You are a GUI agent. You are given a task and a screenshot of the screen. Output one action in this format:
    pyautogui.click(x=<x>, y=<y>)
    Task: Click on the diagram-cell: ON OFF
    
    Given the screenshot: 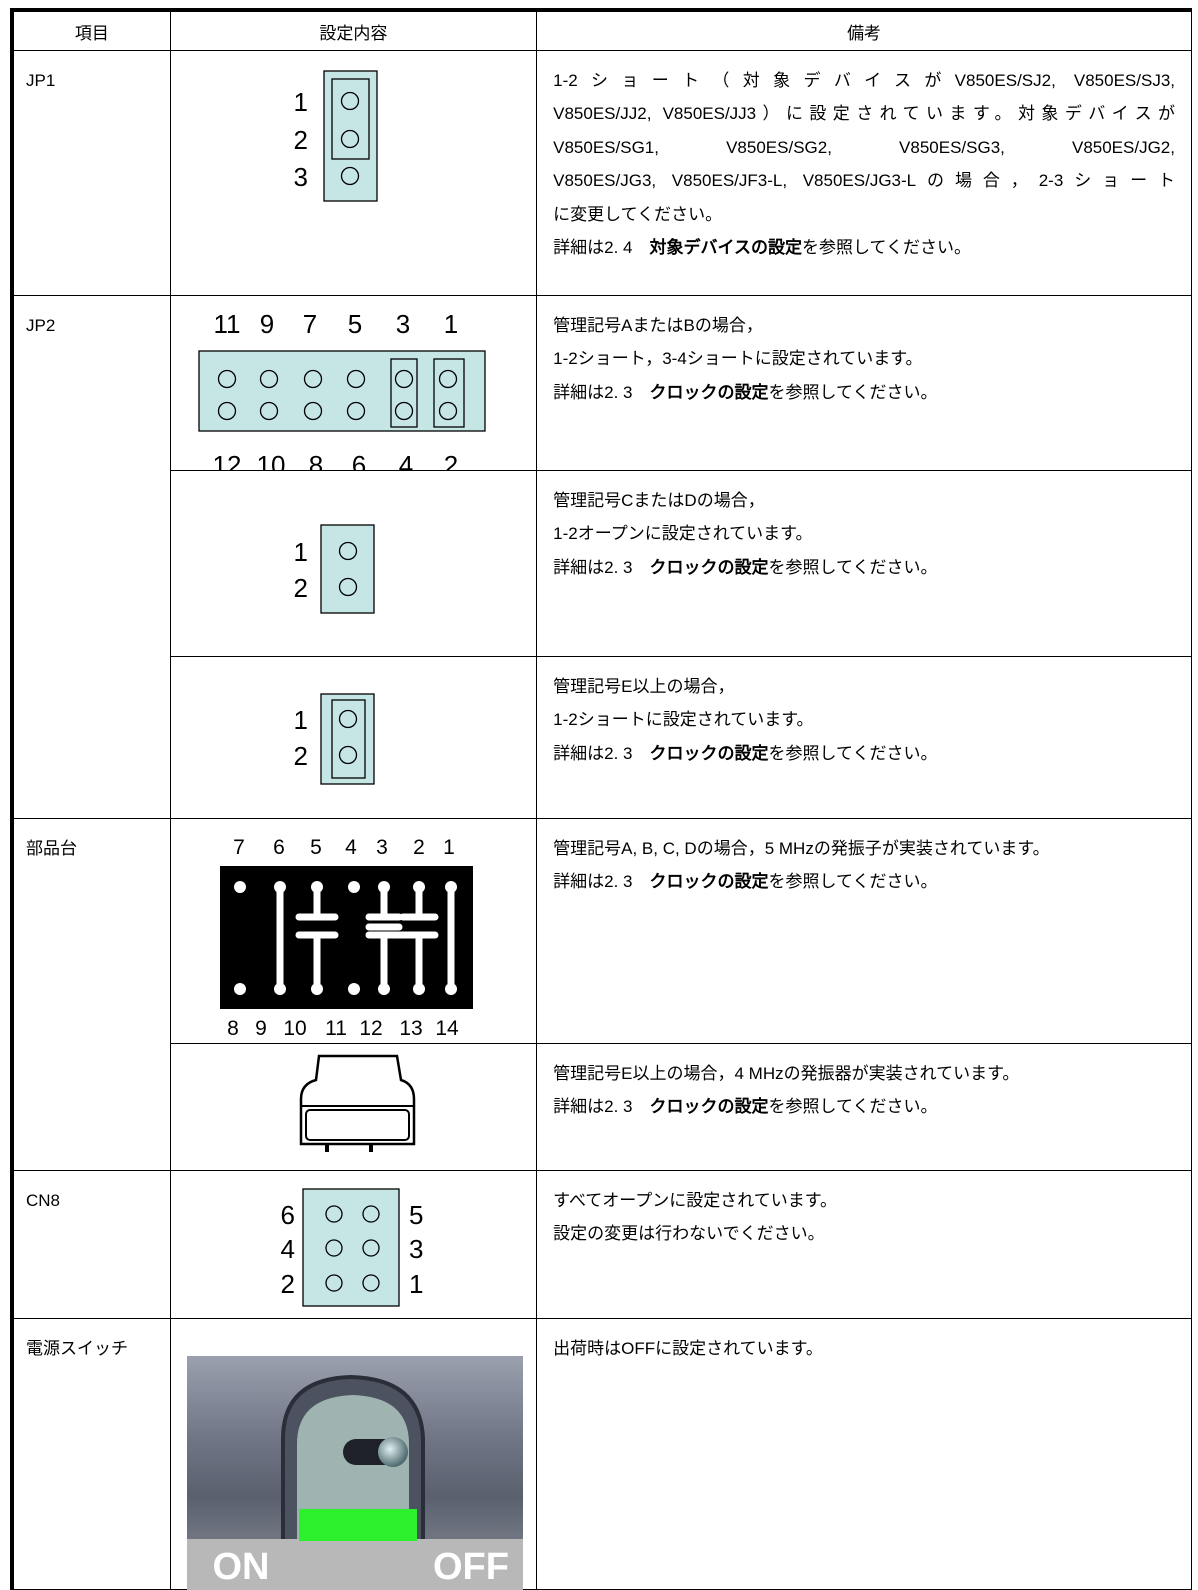 What is the action you would take?
    pyautogui.click(x=353, y=1454)
    